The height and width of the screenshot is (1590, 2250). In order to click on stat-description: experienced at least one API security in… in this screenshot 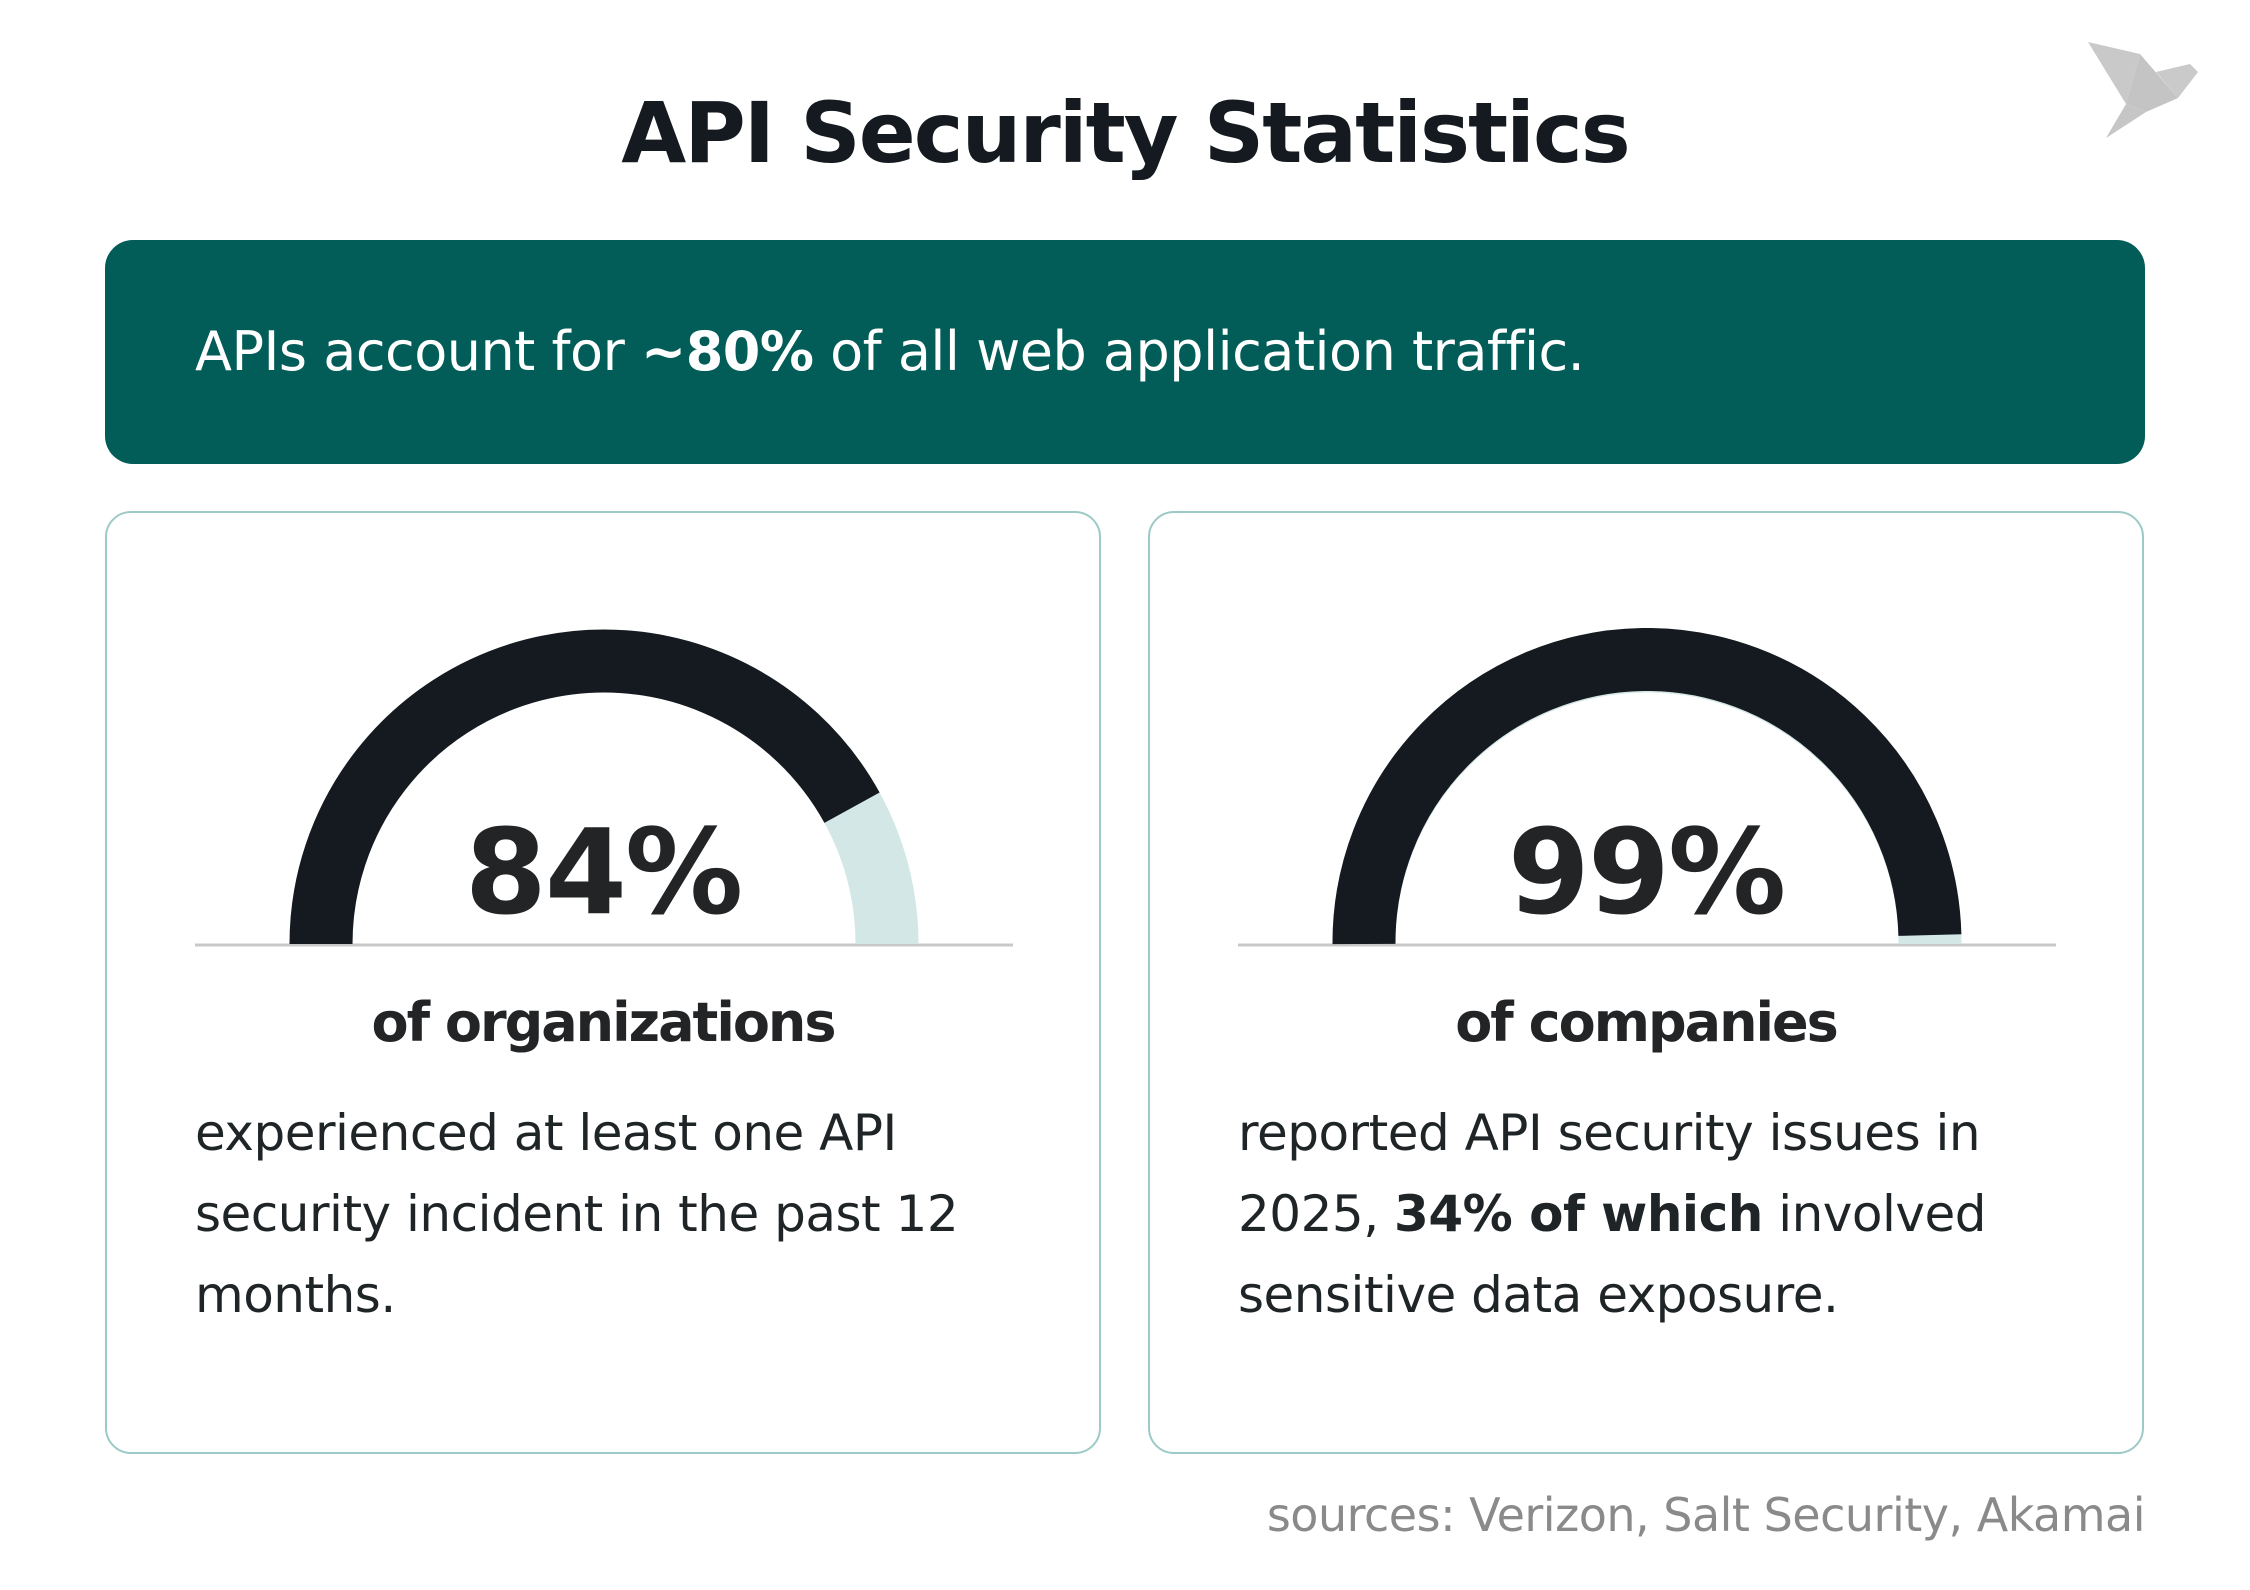, I will do `click(615, 1214)`.